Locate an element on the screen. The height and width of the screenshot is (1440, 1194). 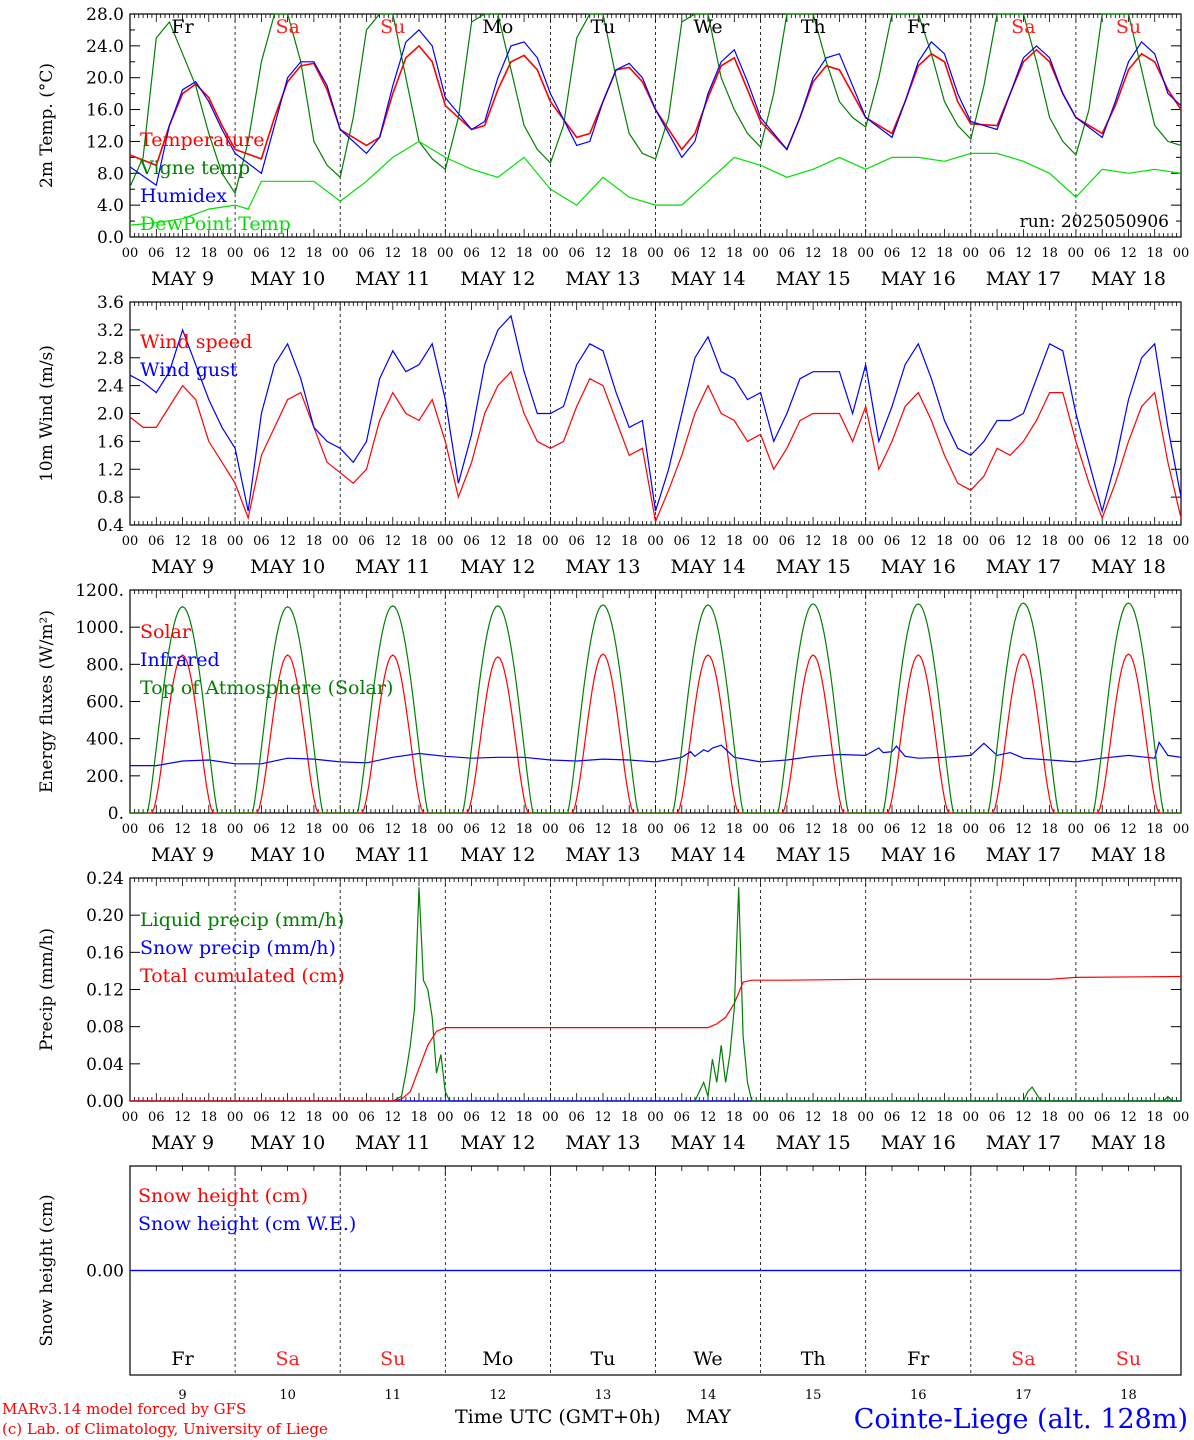
series-liquid-may14 is located at coordinates (937, 994).